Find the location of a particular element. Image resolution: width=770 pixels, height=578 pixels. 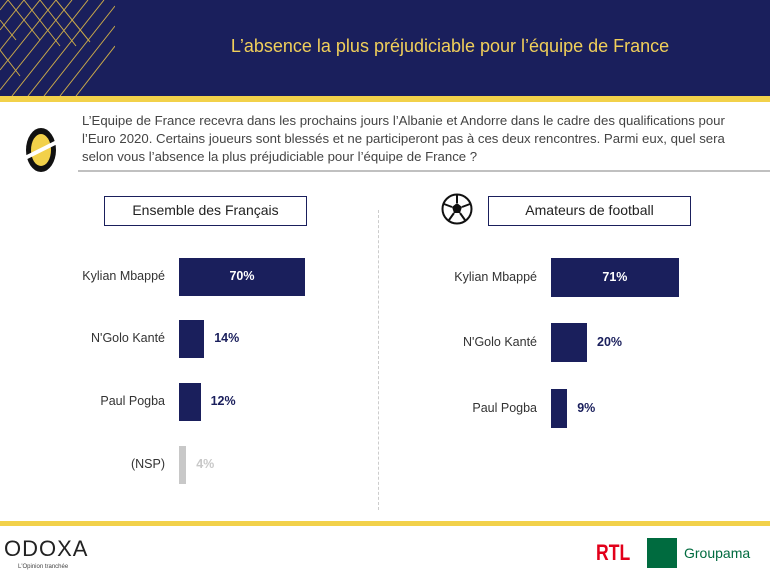

header-divider is located at coordinates (385, 99).